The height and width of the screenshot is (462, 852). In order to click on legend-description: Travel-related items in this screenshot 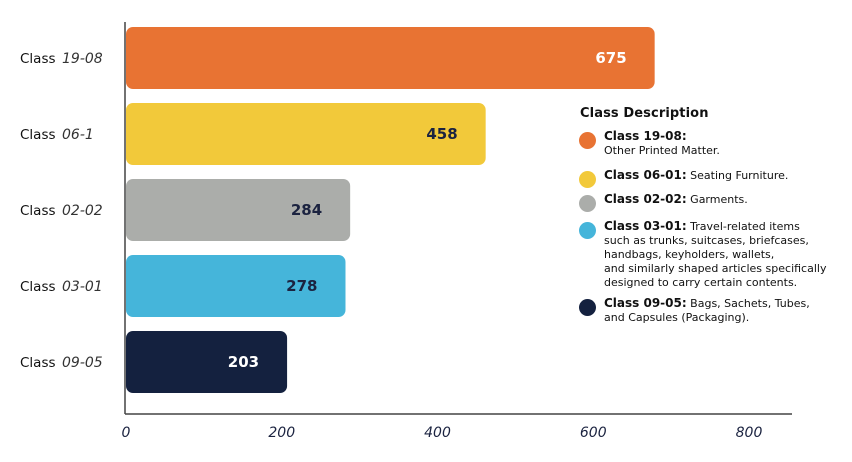, I will do `click(745, 226)`.